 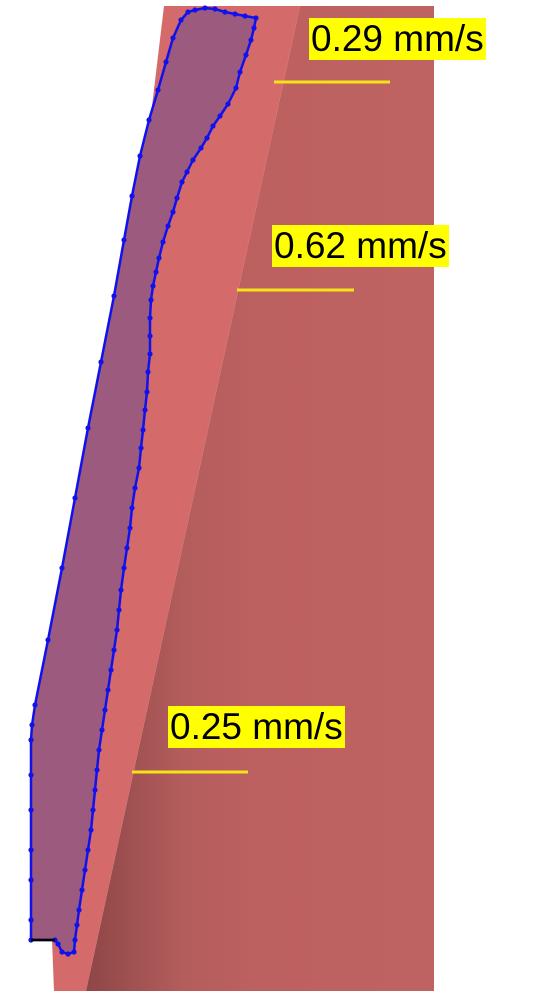 What do you see at coordinates (360, 246) in the screenshot?
I see `annotation-label-middle: 0.62 mm/s` at bounding box center [360, 246].